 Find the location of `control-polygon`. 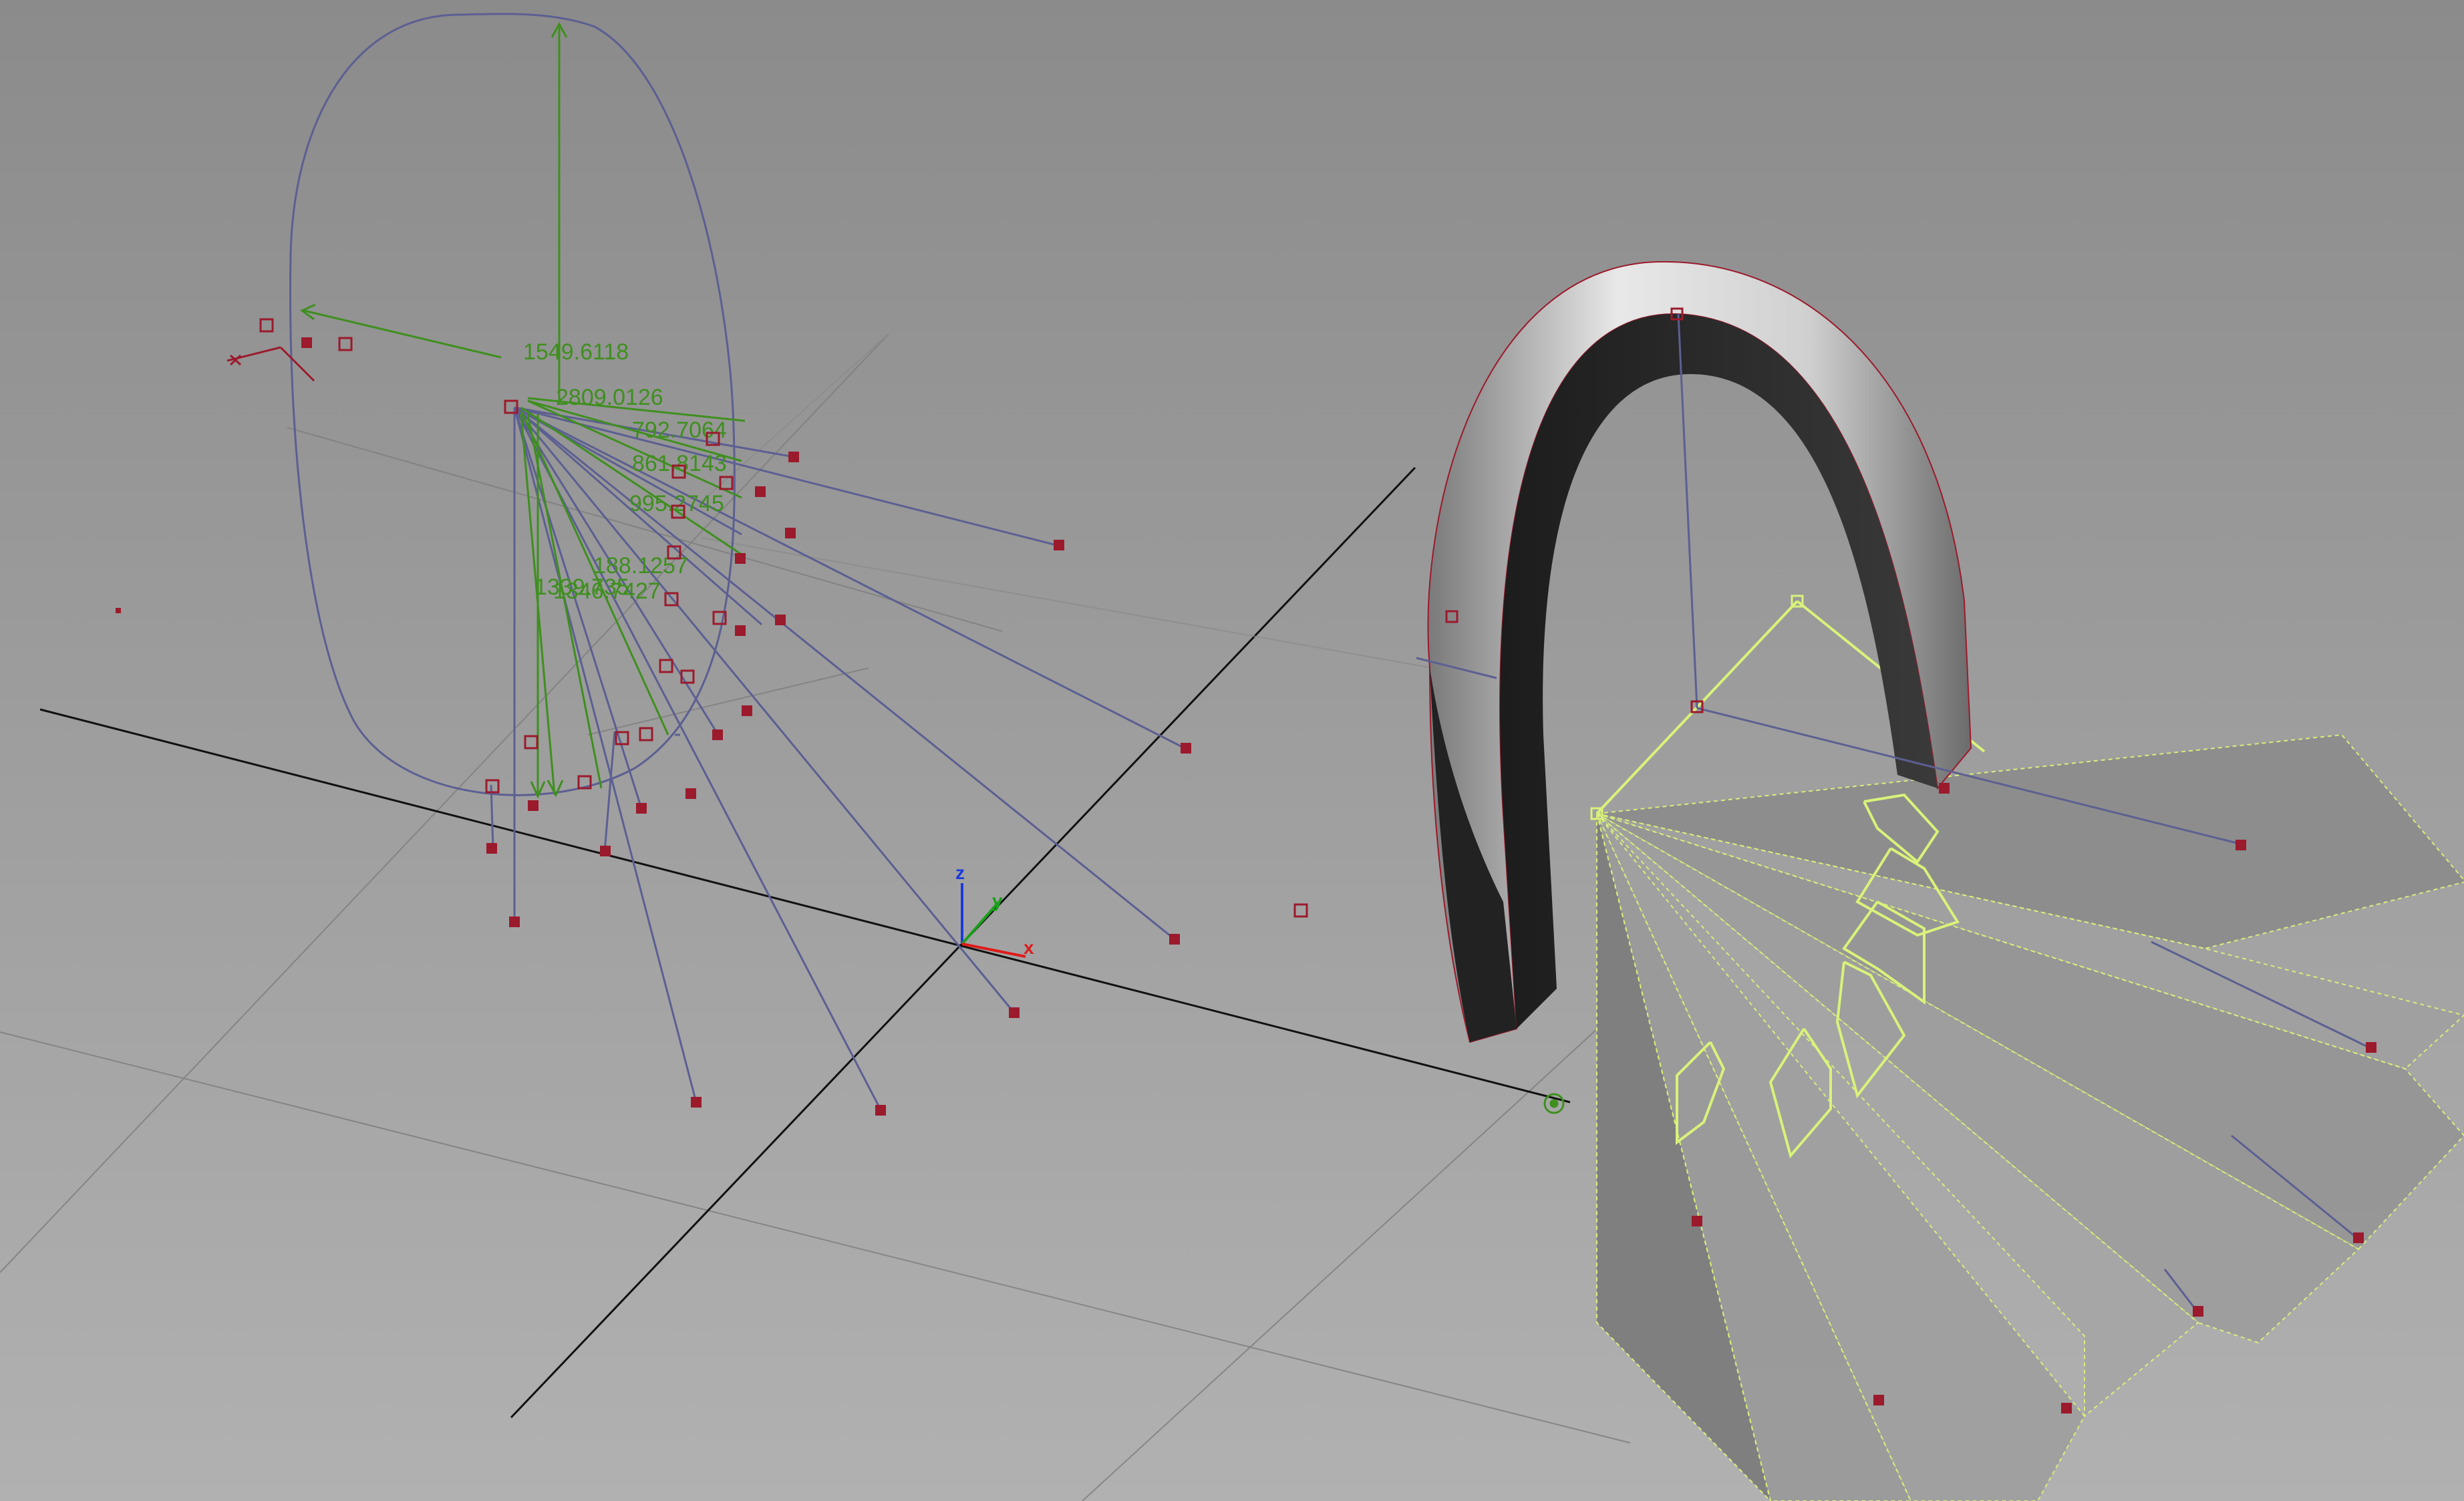

control-polygon is located at coordinates (1818, 976).